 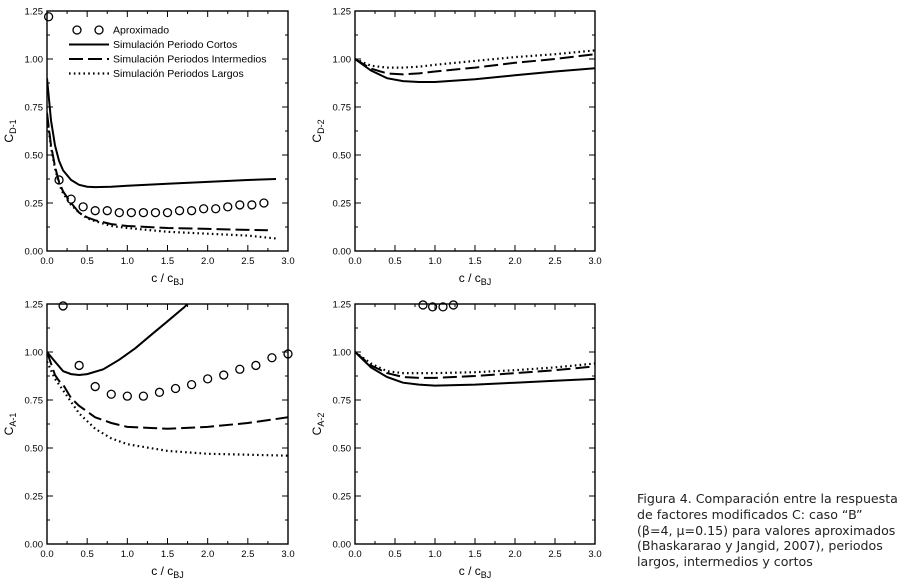 I want to click on legend-label: Simulación Periodos Largos, so click(x=178, y=74).